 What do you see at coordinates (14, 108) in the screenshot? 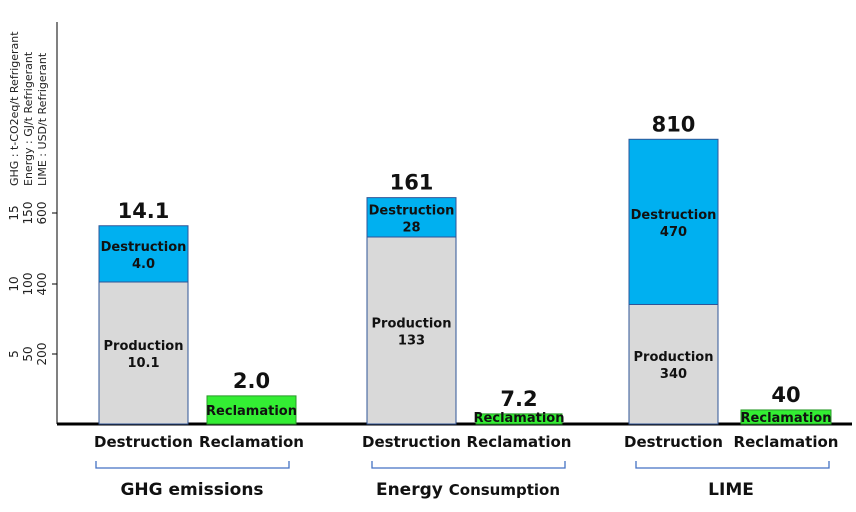
I see `y-axis-title: GHG : t-CO2eq/t Refrigerant` at bounding box center [14, 108].